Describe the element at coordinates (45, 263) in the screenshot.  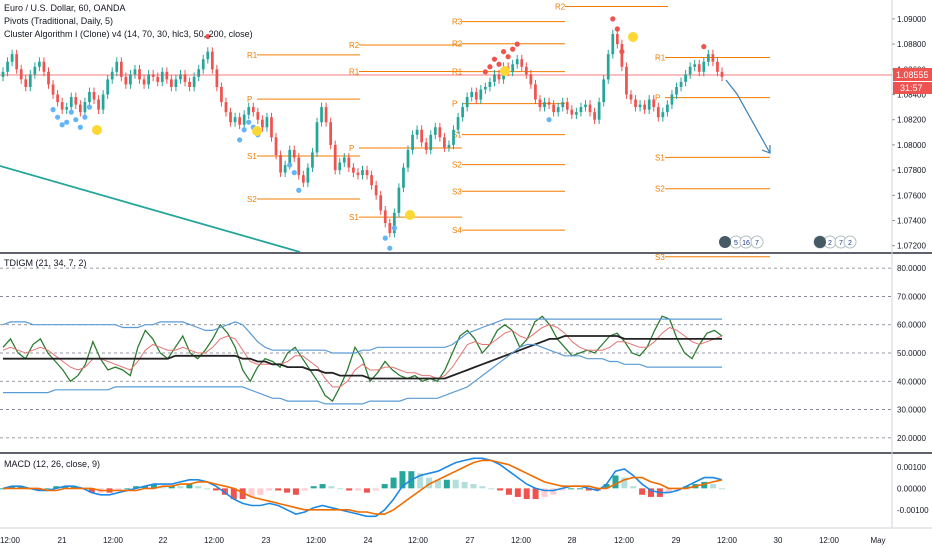
I see `tdigm-label: TDIGM (21, 34, 7, 2)` at that location.